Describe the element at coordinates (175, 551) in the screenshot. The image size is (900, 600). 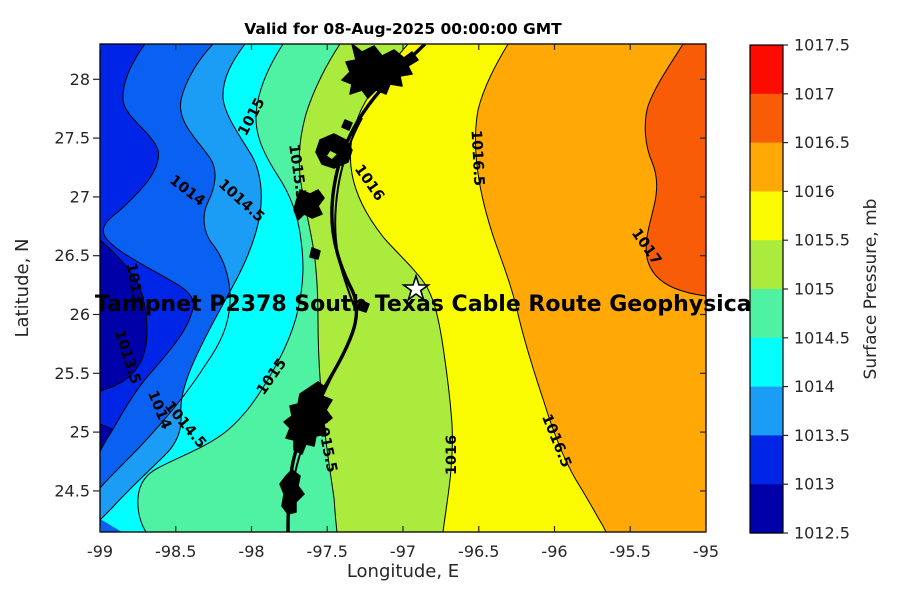
I see `x-tick-label: -98.5` at that location.